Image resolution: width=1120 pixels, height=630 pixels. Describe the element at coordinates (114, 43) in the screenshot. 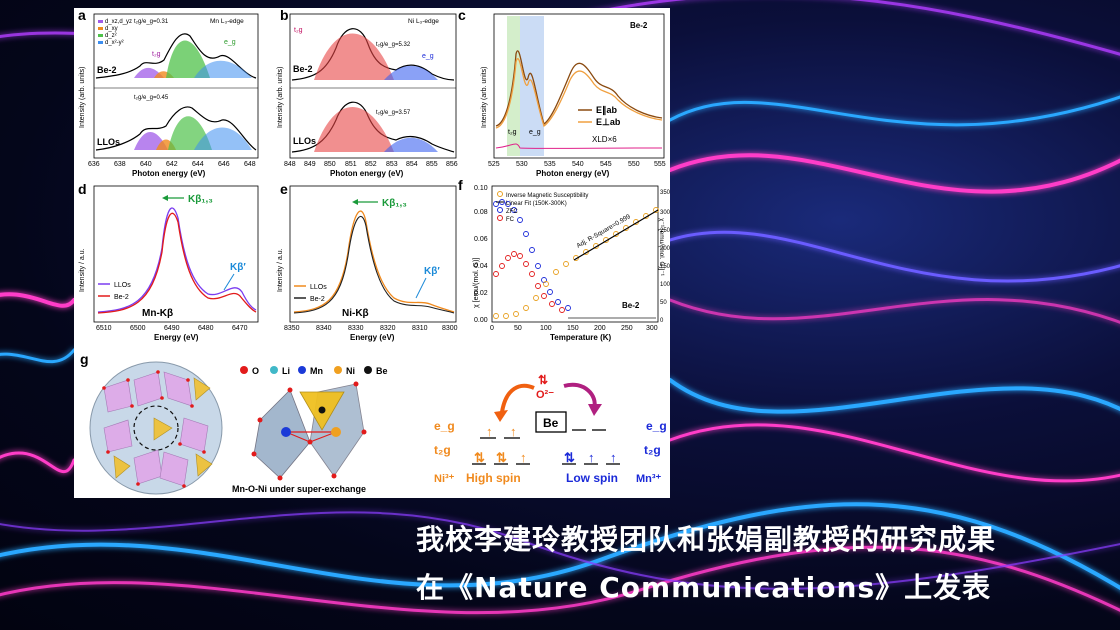

I see `legend-a-4: d_x²-y²` at that location.